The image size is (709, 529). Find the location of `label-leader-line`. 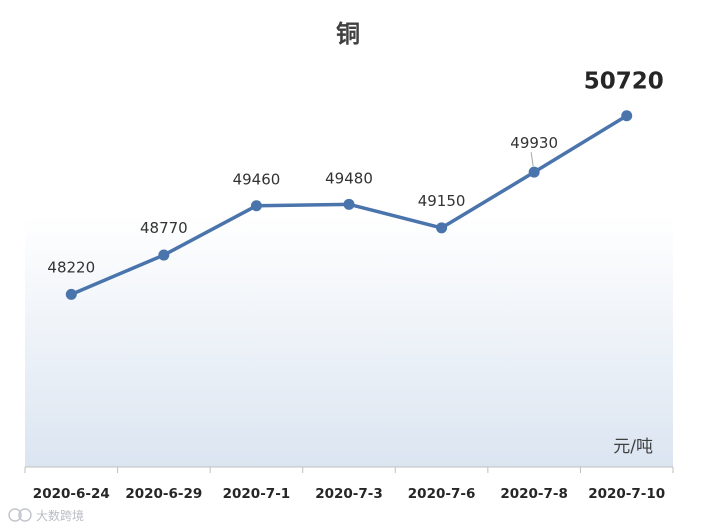

label-leader-line is located at coordinates (532, 159).